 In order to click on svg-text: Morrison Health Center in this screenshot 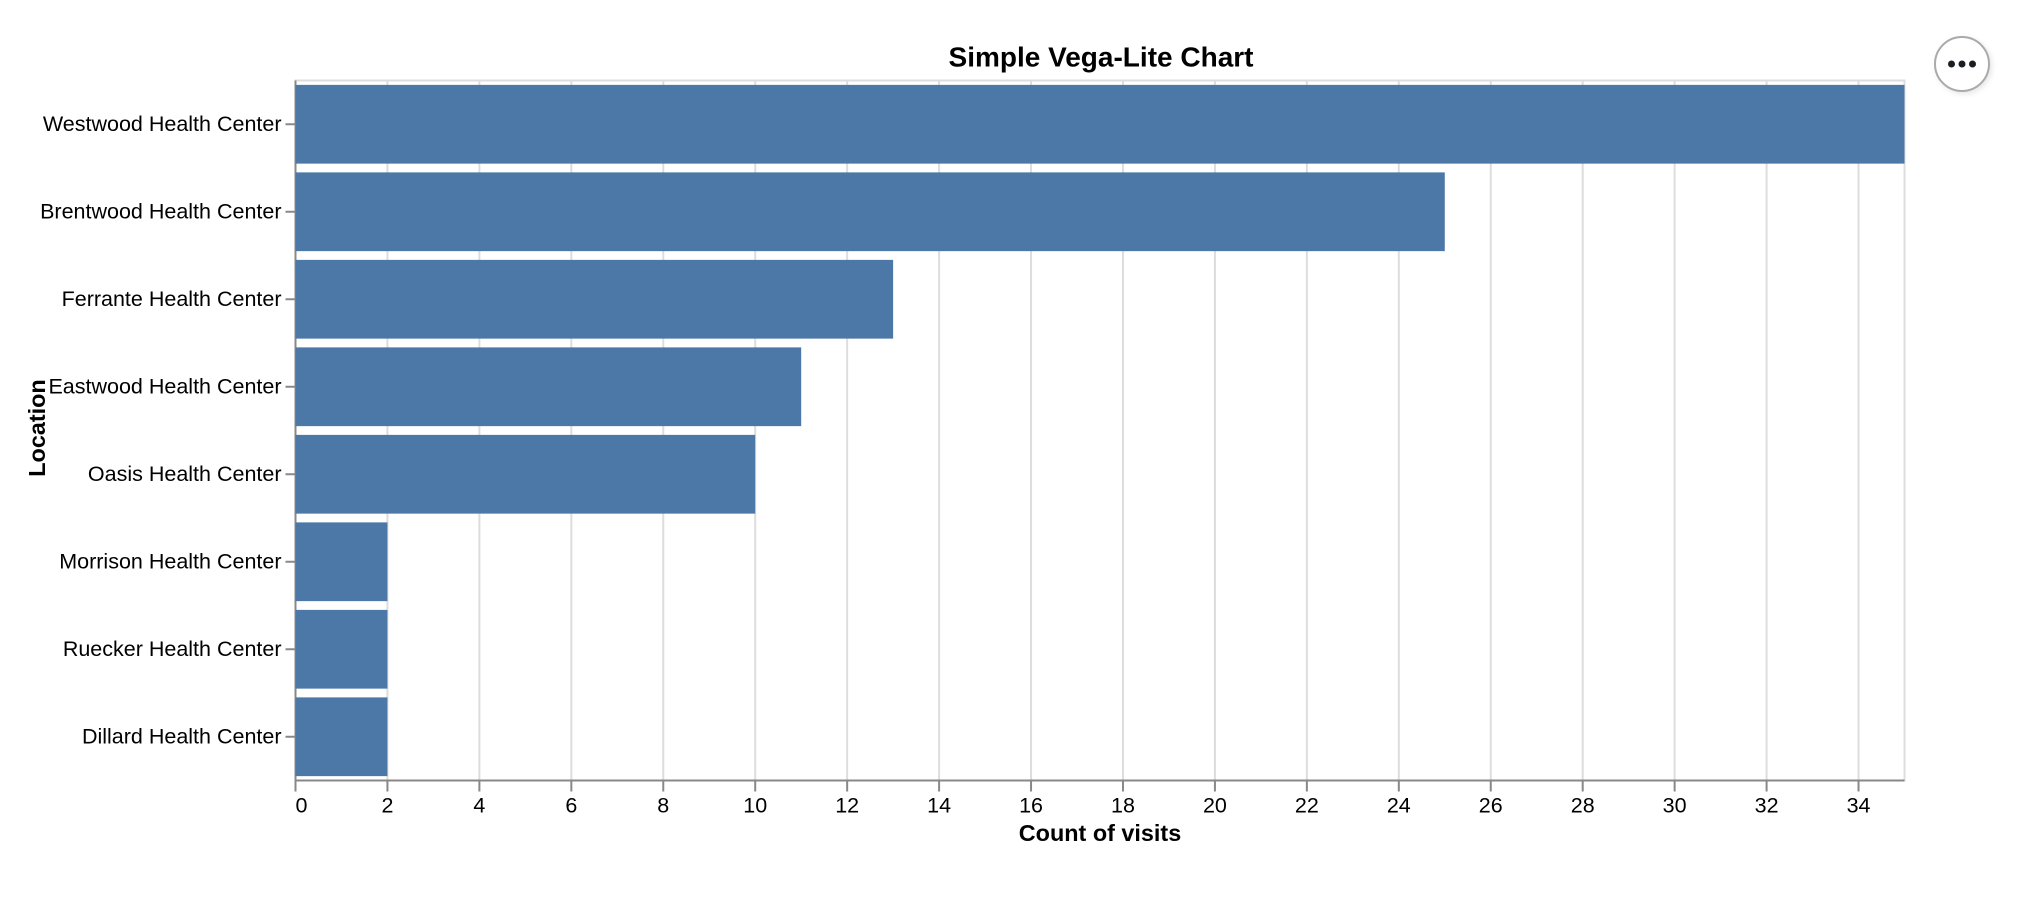, I will do `click(170, 561)`.